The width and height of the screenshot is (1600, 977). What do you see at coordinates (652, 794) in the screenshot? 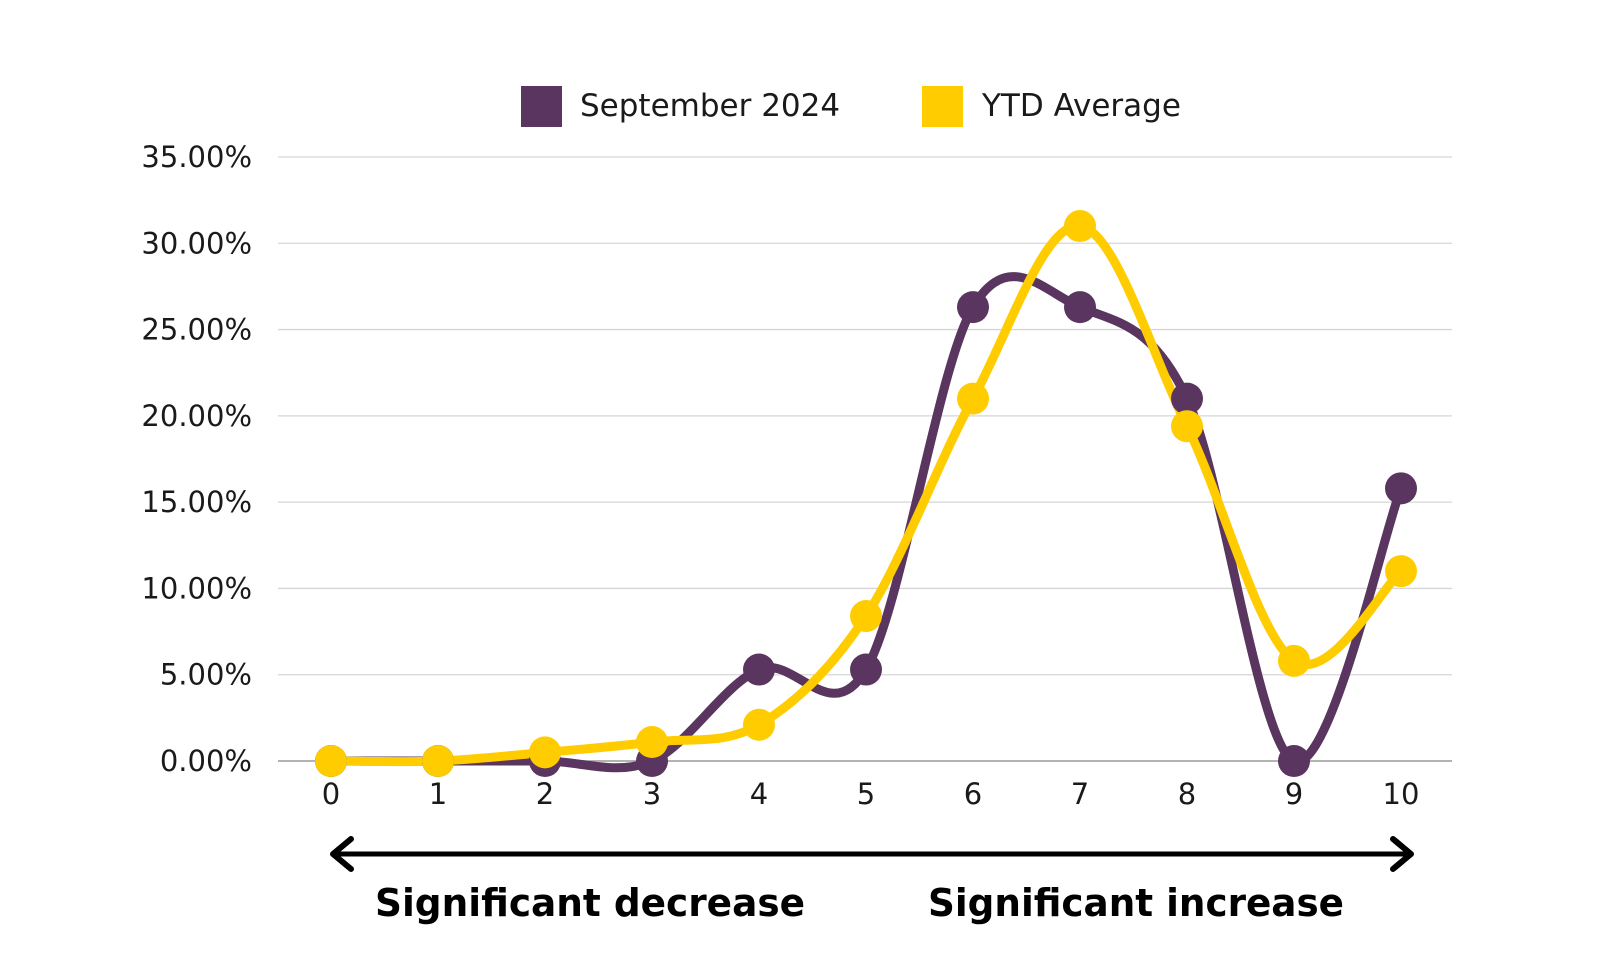
I see `x-tick-label-3: 3` at bounding box center [652, 794].